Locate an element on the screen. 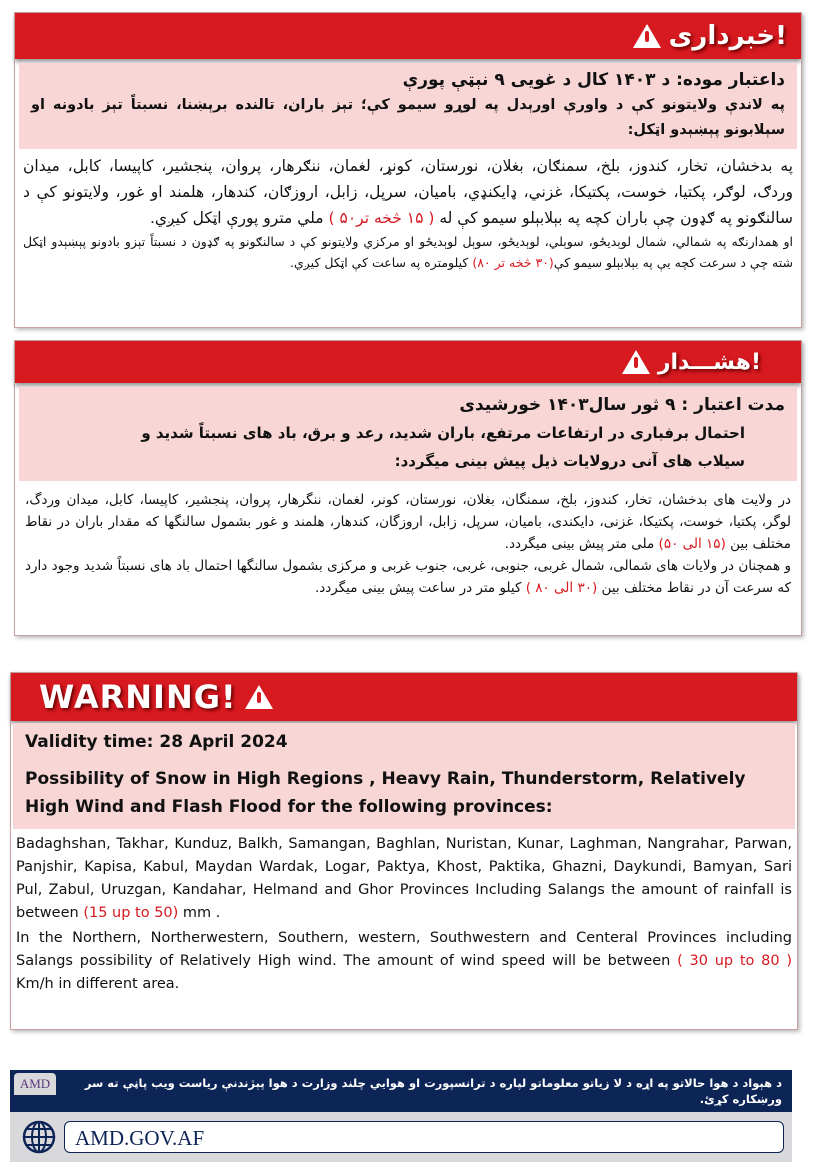  pashto-rain-text-end: ملي مترو پورې اټکل کيږي. is located at coordinates (239, 218).